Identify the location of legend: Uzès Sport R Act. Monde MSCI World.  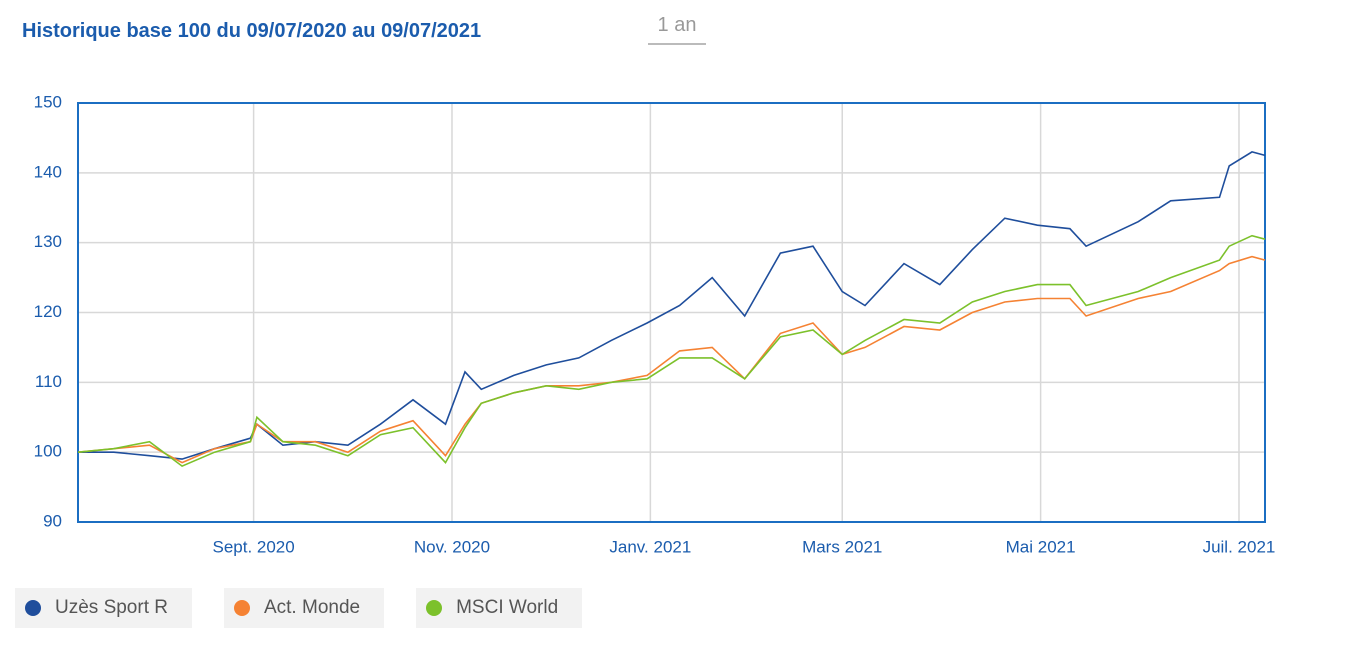
(299, 608).